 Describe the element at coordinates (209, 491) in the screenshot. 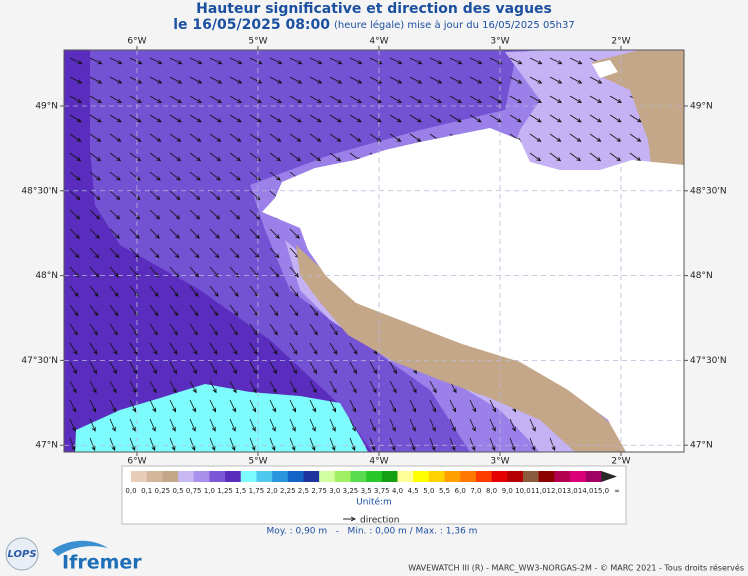

I see `legend-label: 1,0` at that location.